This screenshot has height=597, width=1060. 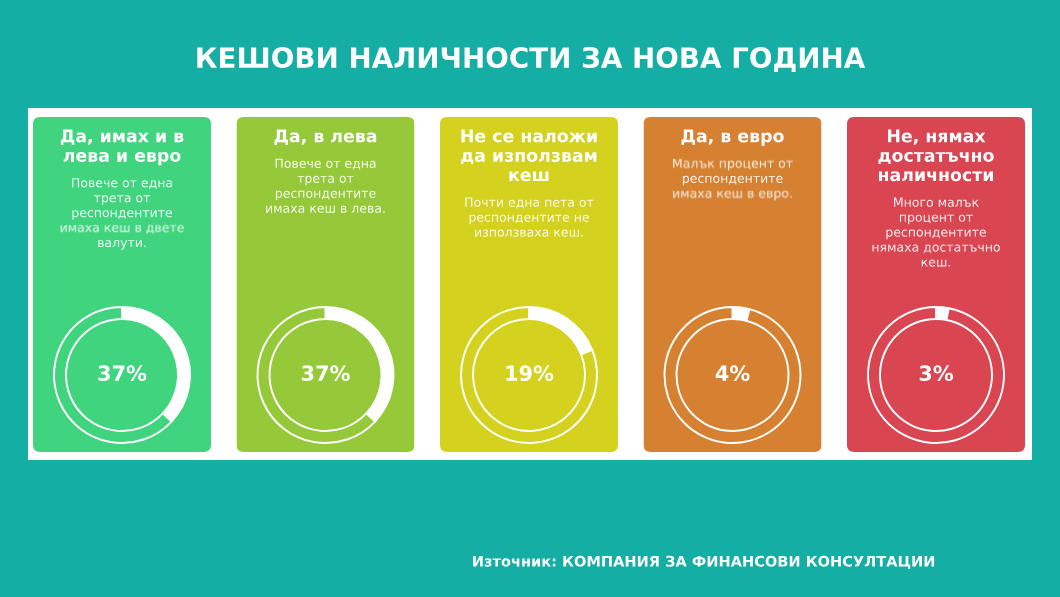 I want to click on data-label: 19%, so click(x=530, y=373).